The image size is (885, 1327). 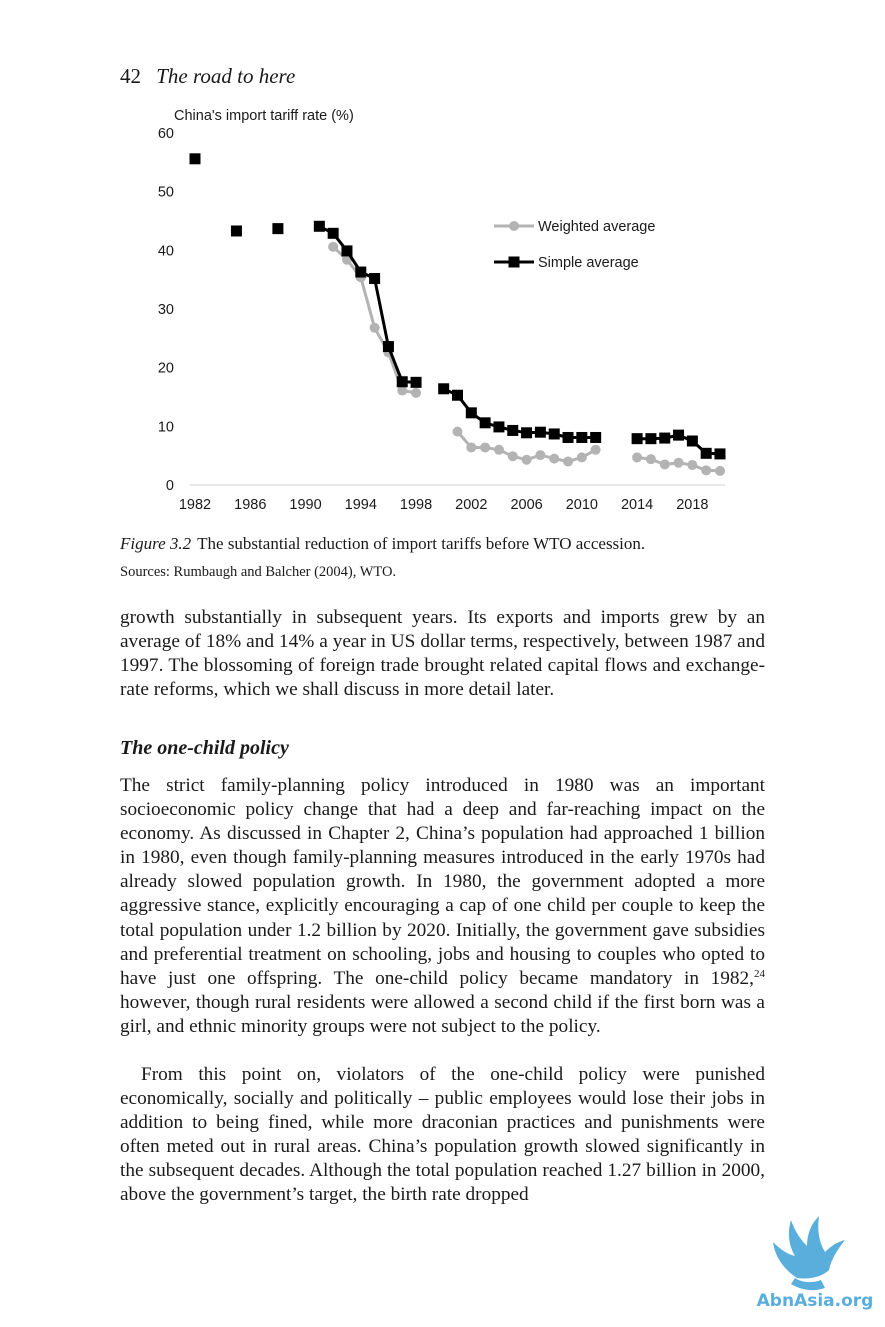 I want to click on x-tick-label: 2018, so click(x=692, y=505).